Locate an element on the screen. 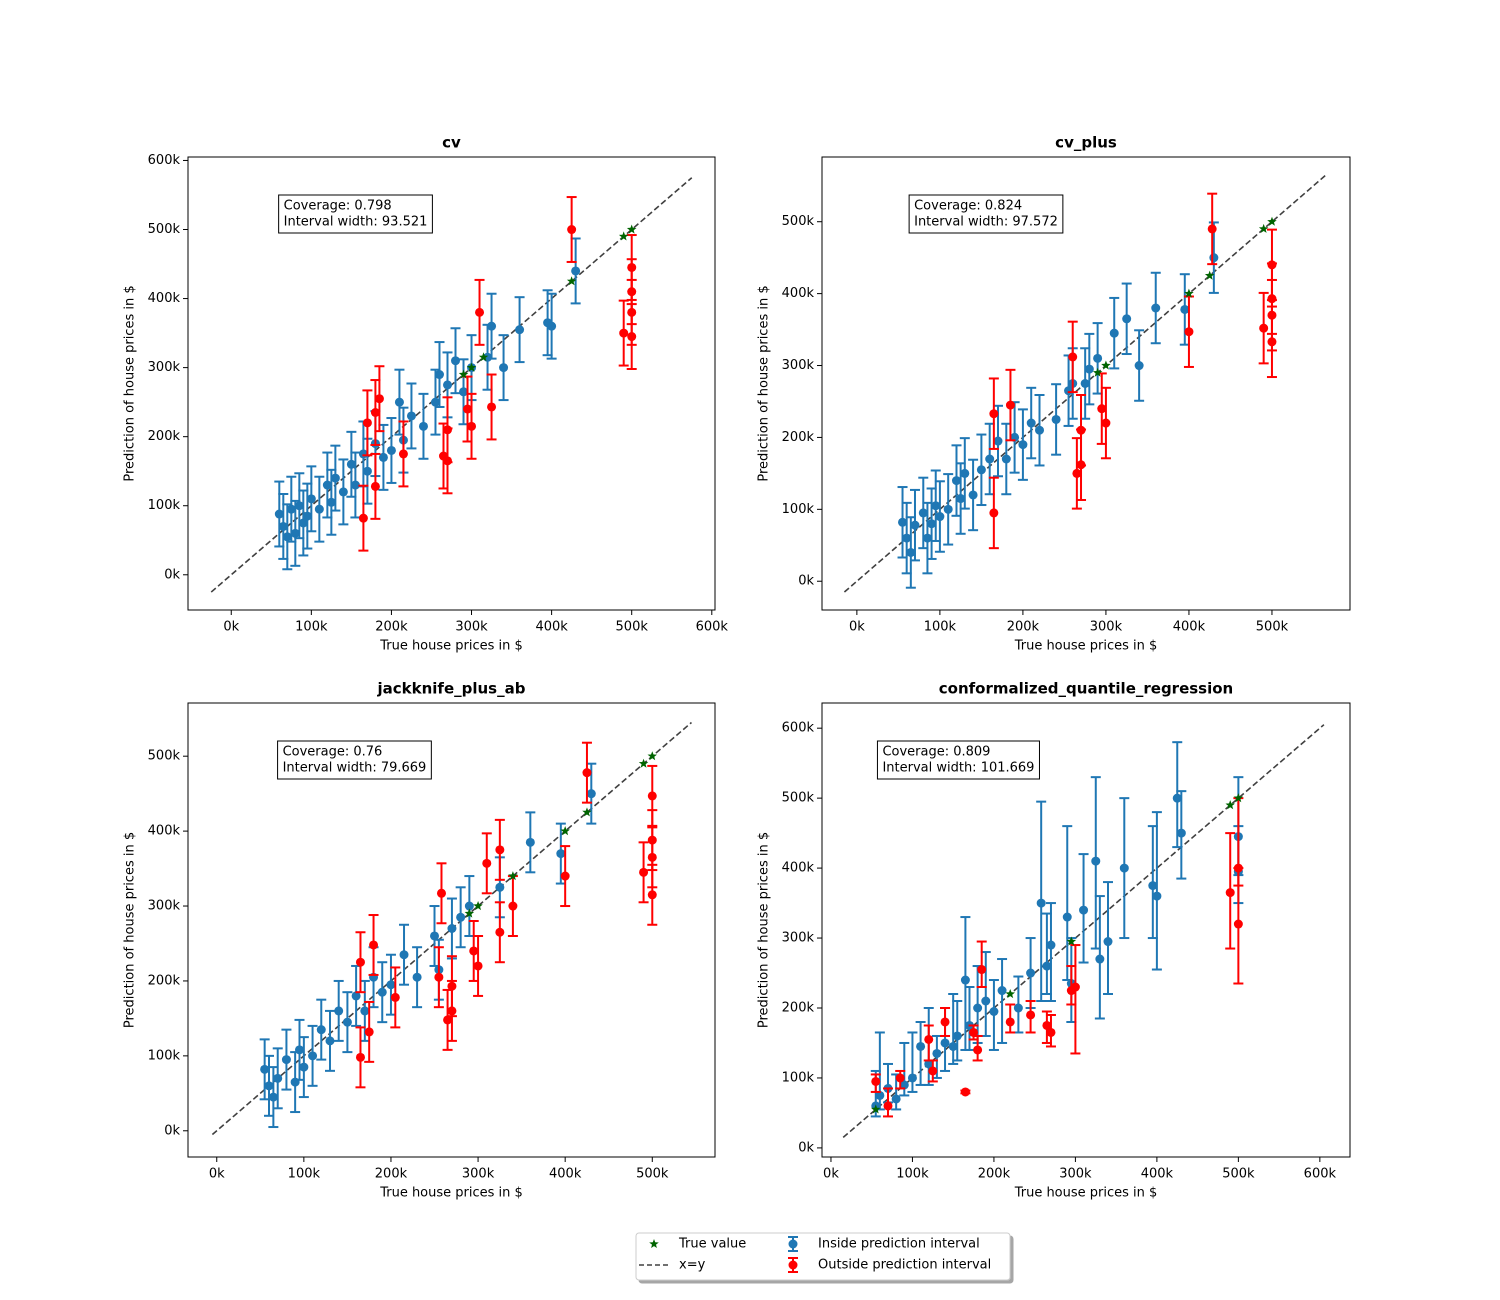  subplot-title: conformalized_quantile_regression is located at coordinates (1086, 689).